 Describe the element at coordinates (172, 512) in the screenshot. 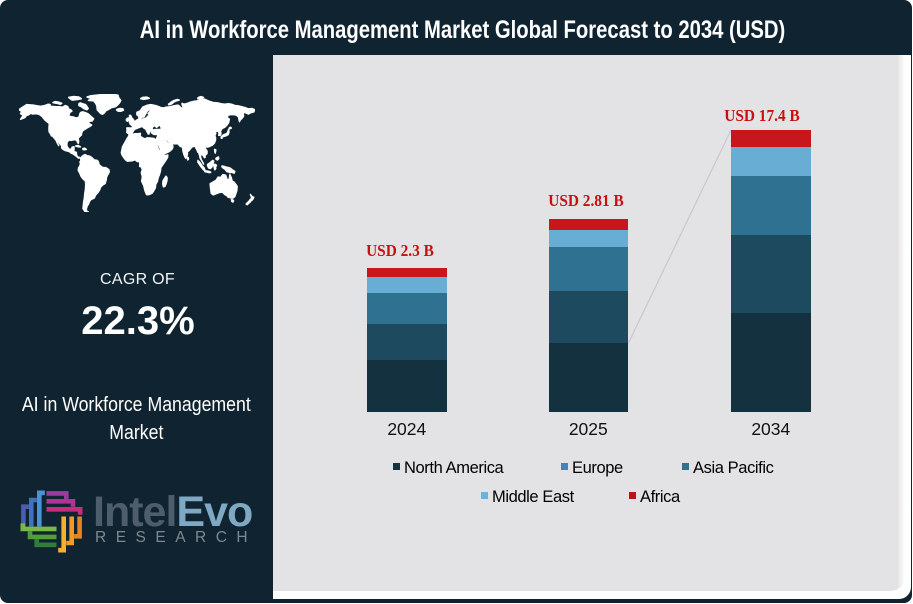

I see `svg-text: IntelEvo` at that location.